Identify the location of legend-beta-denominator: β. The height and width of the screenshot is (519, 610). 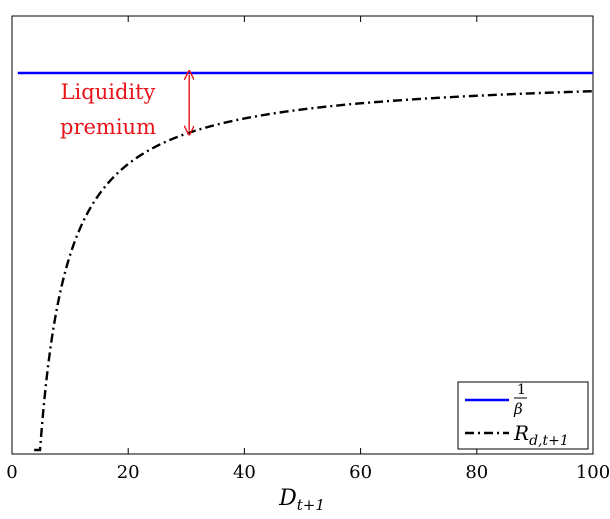
(518, 409).